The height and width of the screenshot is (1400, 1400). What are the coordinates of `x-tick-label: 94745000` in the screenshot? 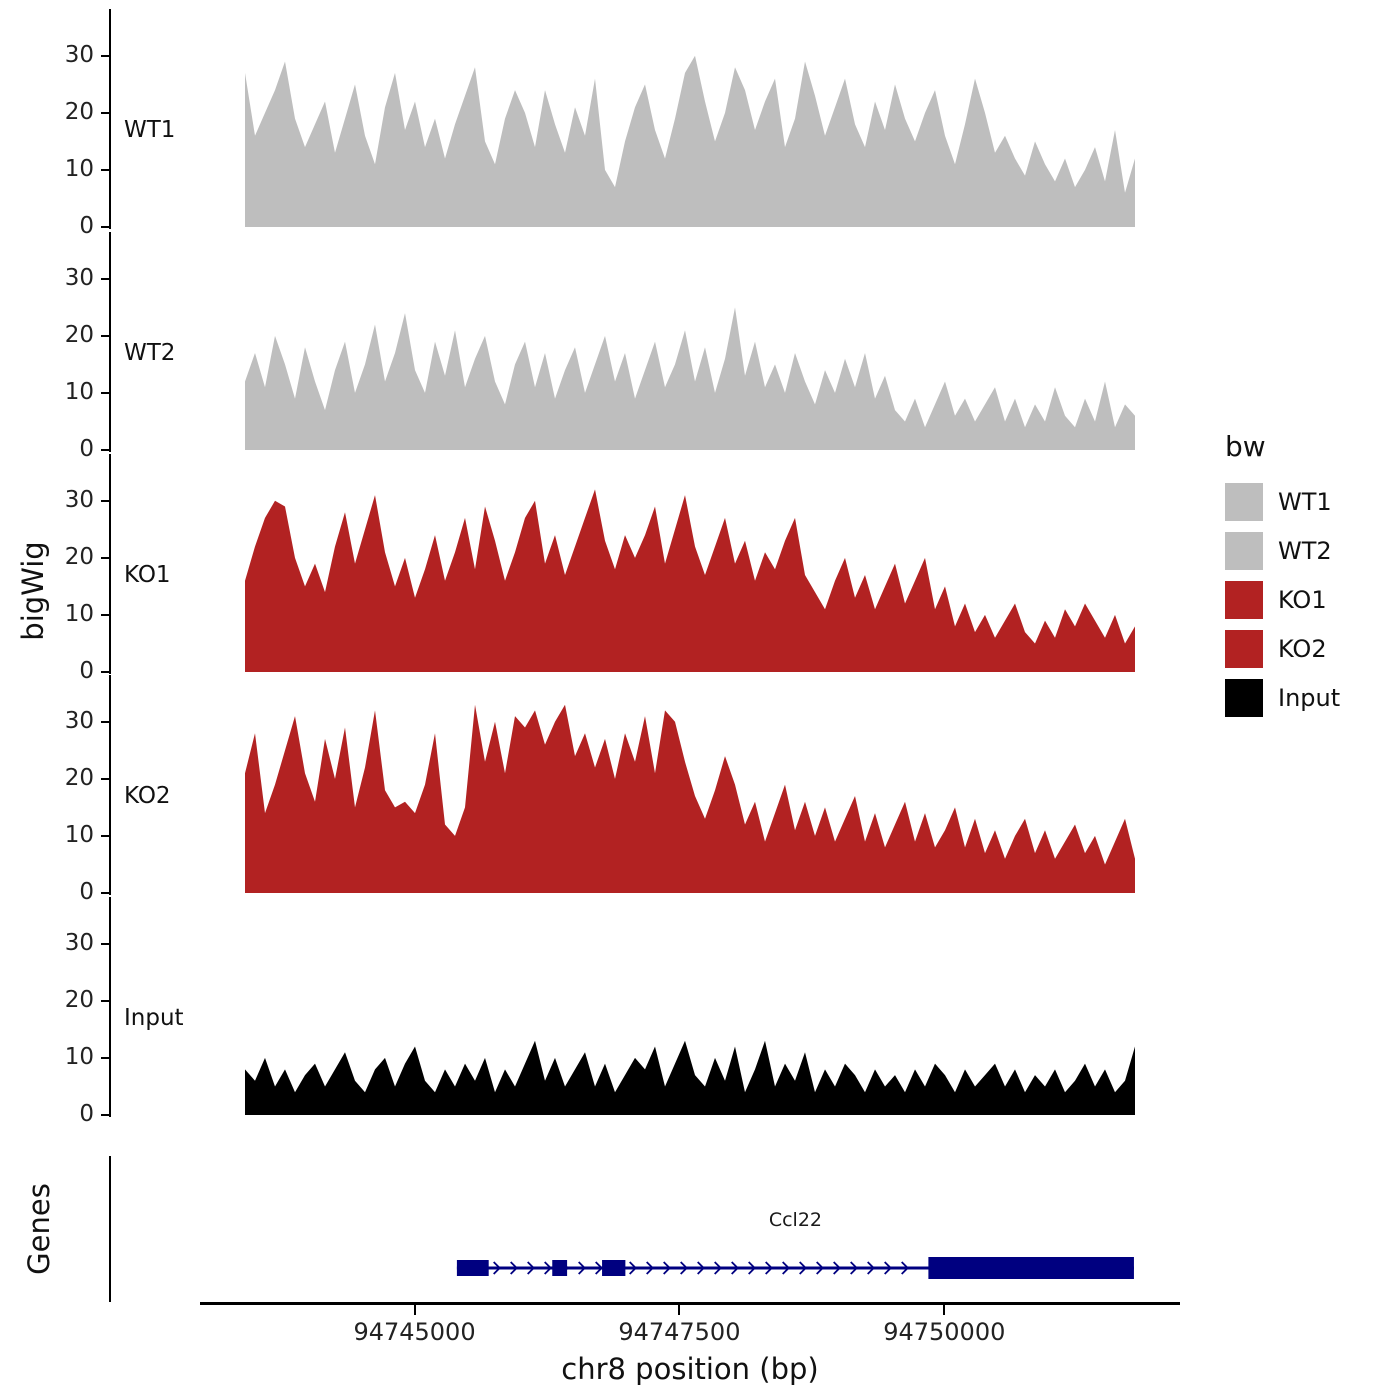 It's located at (414, 1332).